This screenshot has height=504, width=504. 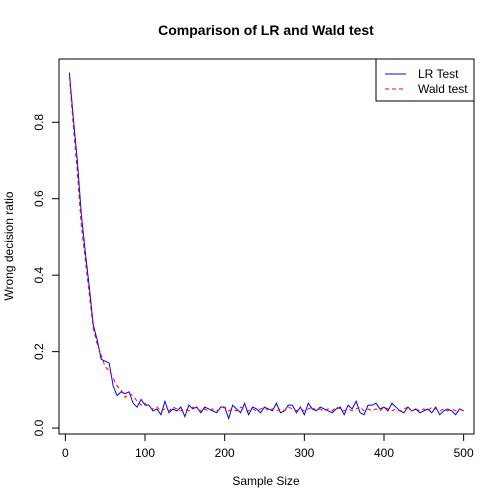 What do you see at coordinates (438, 74) in the screenshot?
I see `legend-label-lr-test: LR Test` at bounding box center [438, 74].